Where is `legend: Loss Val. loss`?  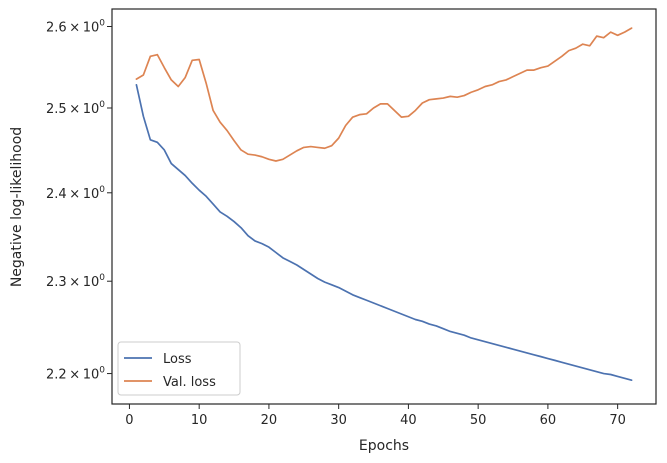 legend: Loss Val. loss is located at coordinates (179, 368).